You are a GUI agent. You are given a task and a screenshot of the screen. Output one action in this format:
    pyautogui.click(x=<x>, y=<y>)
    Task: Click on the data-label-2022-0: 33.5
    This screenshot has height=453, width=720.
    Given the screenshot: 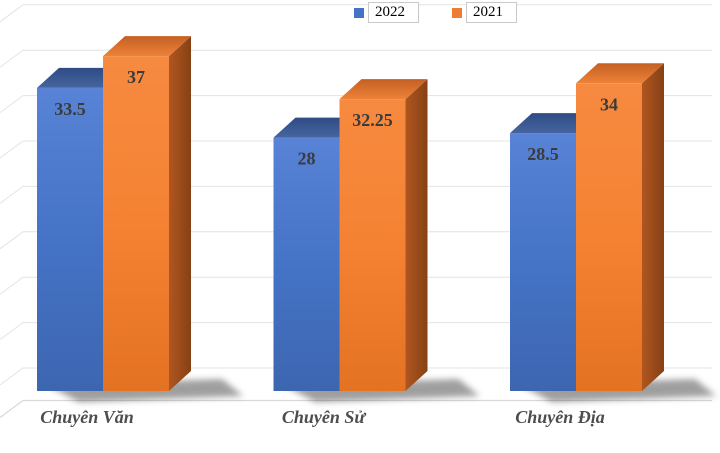 What is the action you would take?
    pyautogui.click(x=70, y=109)
    